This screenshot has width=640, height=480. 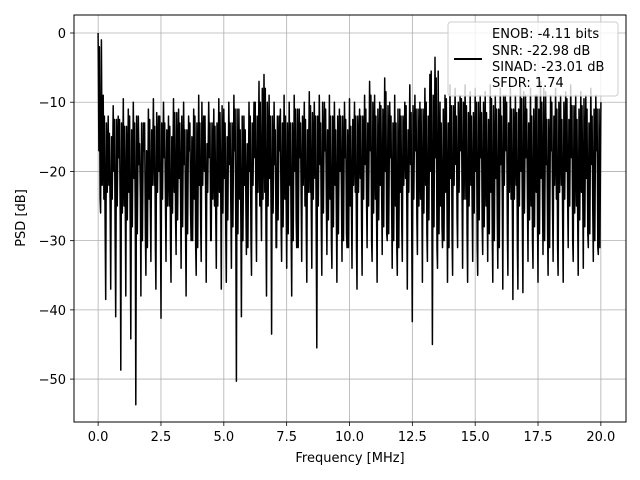 I want to click on y-axis-label: PSD [dB], so click(x=21, y=218).